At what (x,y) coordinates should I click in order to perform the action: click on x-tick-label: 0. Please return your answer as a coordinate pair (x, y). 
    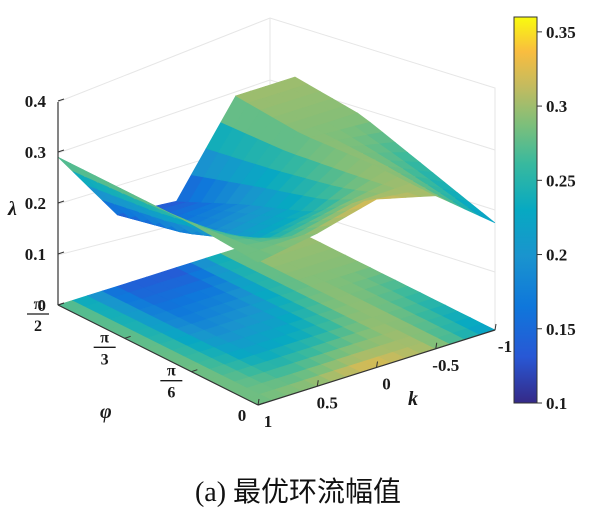
    Looking at the image, I should click on (386, 384).